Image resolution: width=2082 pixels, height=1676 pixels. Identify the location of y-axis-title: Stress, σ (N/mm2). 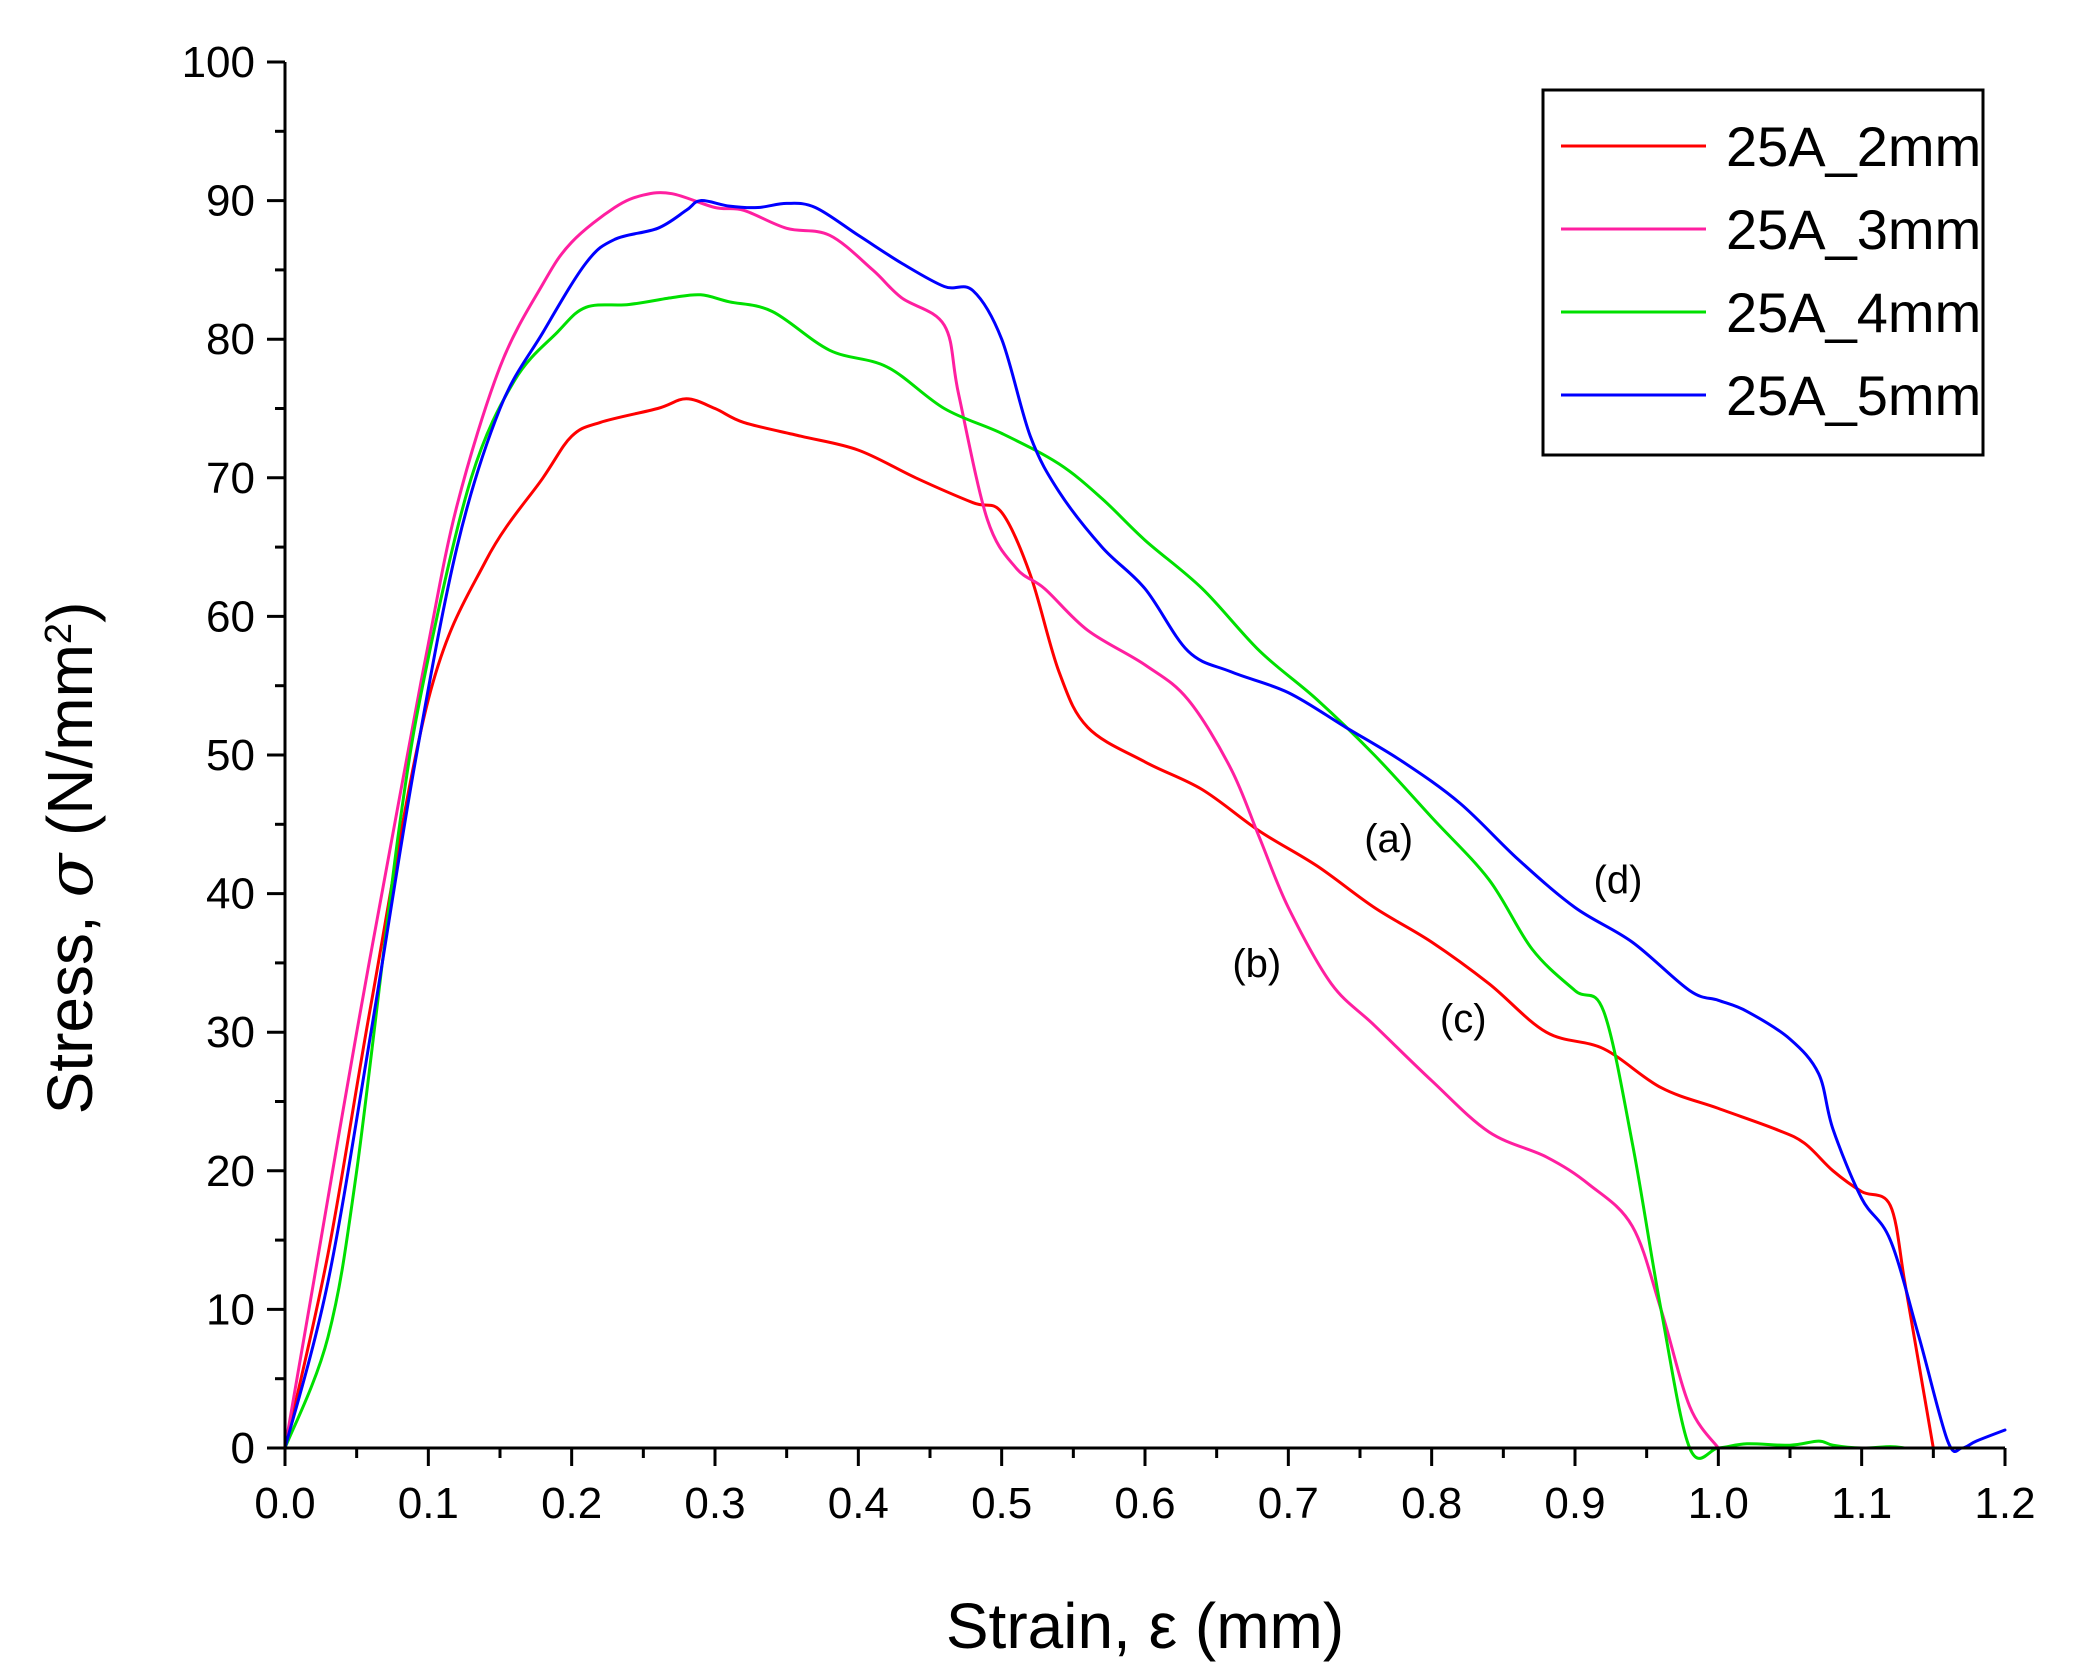
(71, 858).